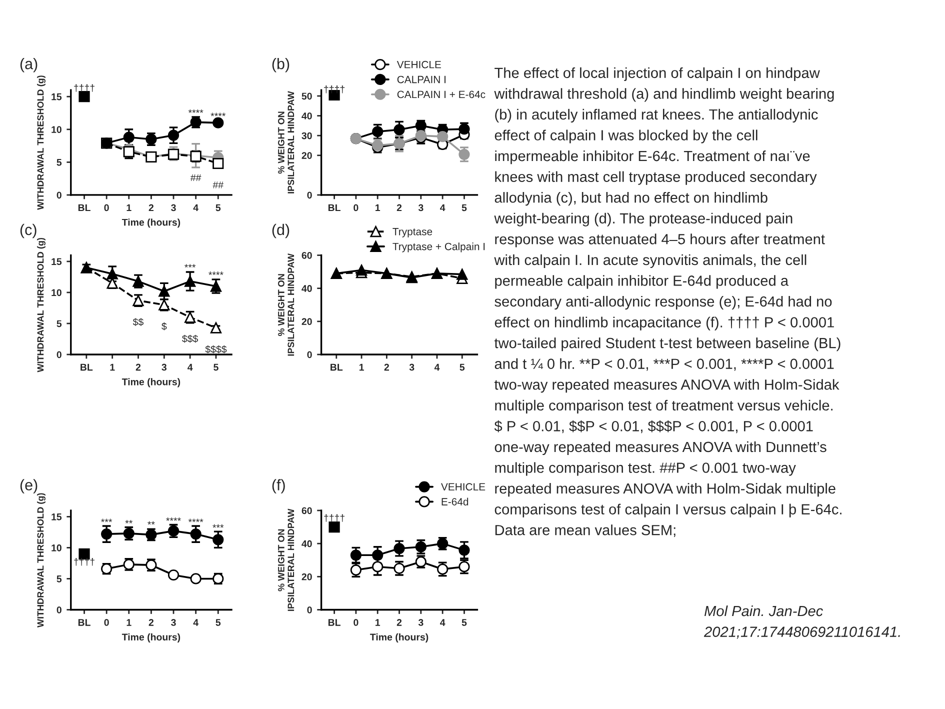  Describe the element at coordinates (57, 517) in the screenshot. I see `y-tick-label: 15` at that location.